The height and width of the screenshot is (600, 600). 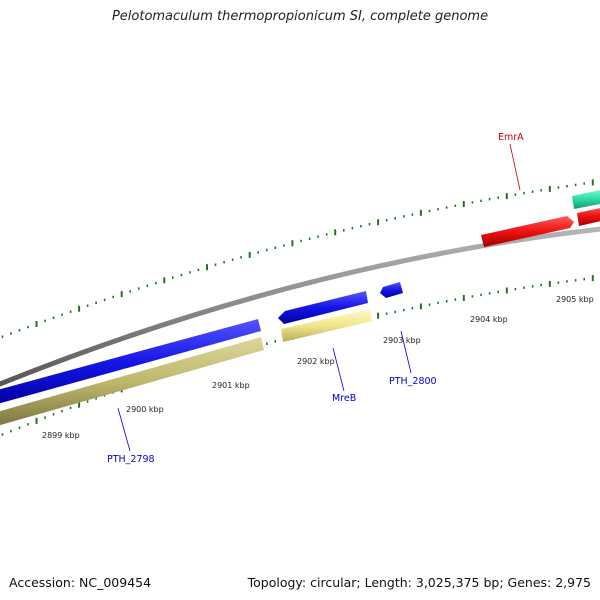 What do you see at coordinates (575, 299) in the screenshot?
I see `tick-label: 2905 kbp` at bounding box center [575, 299].